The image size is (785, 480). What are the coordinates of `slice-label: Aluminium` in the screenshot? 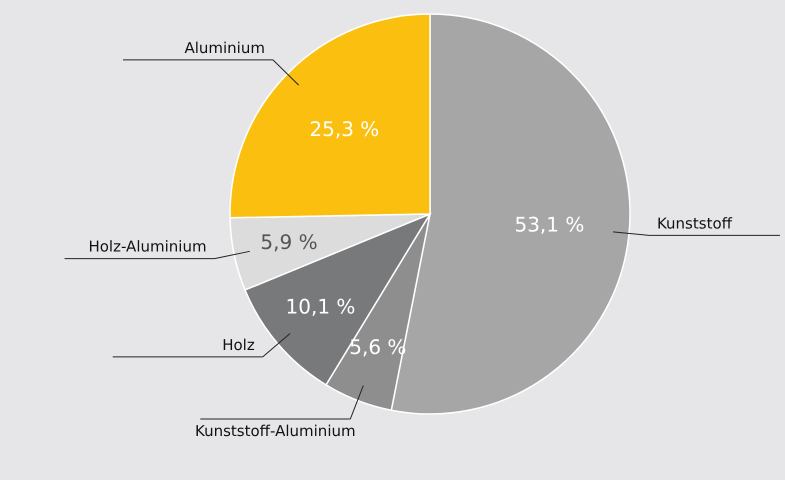 It's located at (224, 47).